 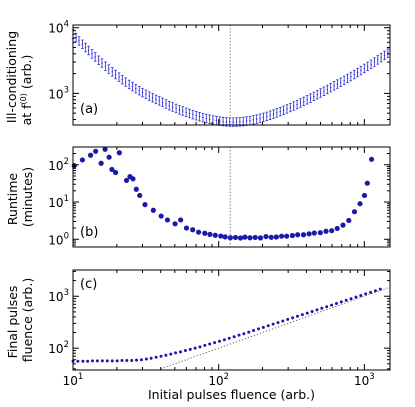 I want to click on panel-c-y-label: Final pulses fluence (arb.), so click(x=20, y=320).